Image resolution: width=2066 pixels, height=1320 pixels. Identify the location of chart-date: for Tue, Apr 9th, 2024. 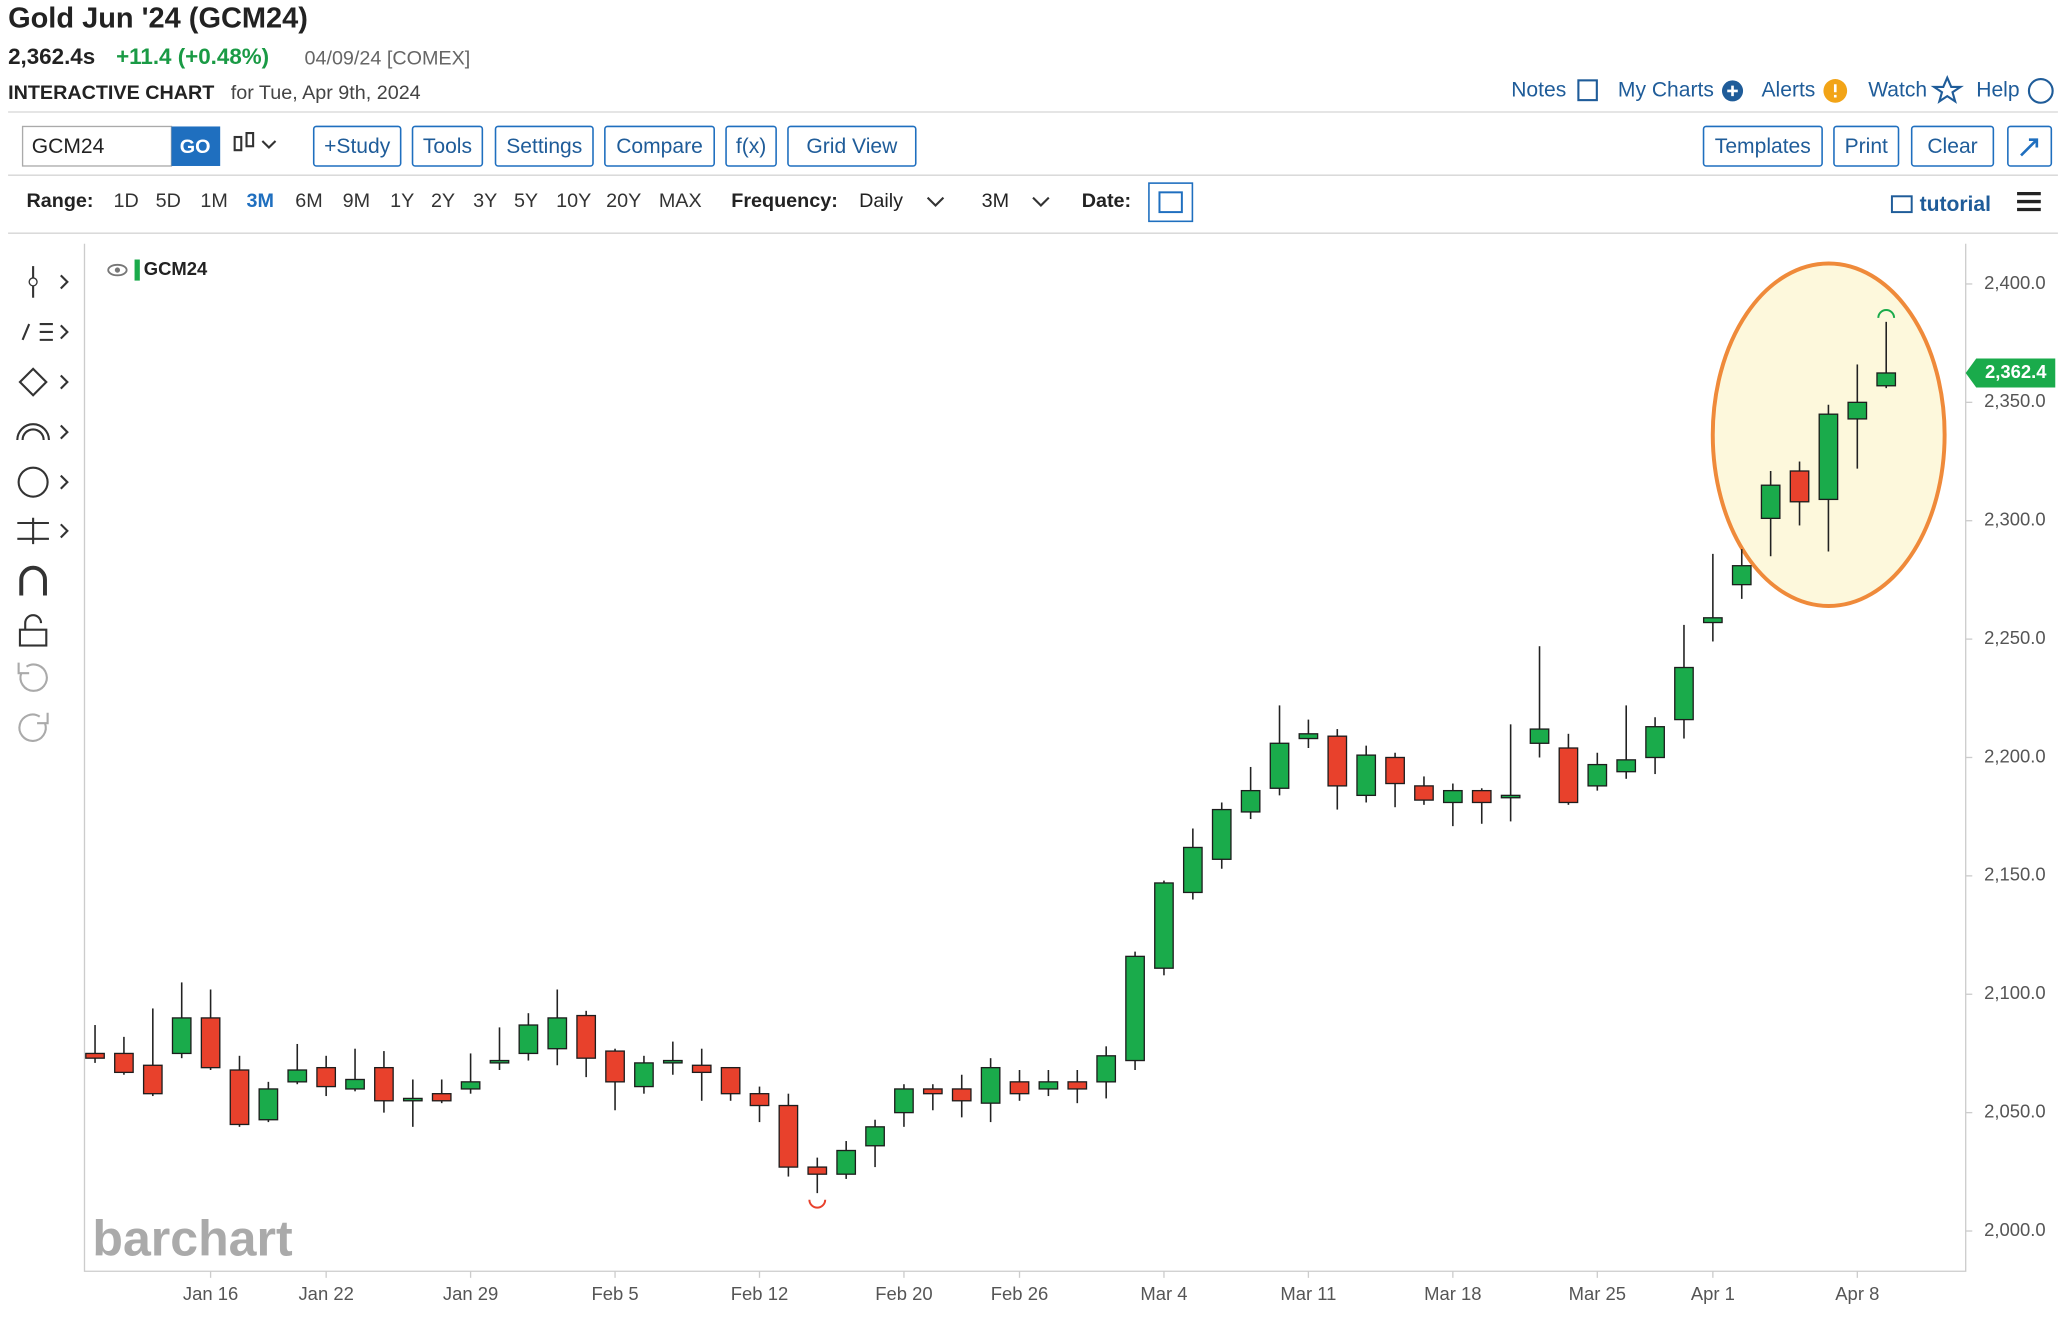
(326, 93).